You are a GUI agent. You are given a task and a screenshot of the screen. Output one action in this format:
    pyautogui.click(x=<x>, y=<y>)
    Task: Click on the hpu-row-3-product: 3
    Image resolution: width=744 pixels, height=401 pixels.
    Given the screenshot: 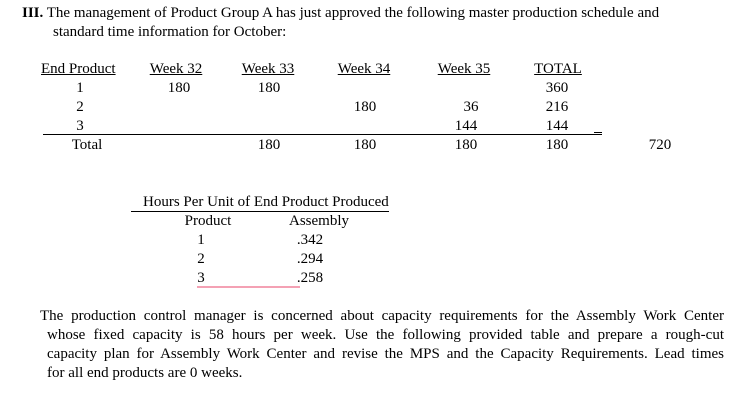 What is the action you would take?
    pyautogui.click(x=201, y=278)
    